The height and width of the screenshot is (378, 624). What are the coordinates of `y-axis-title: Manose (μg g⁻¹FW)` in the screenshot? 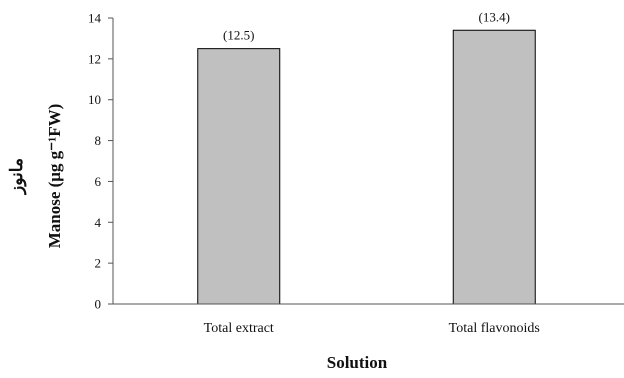 It's located at (54, 176).